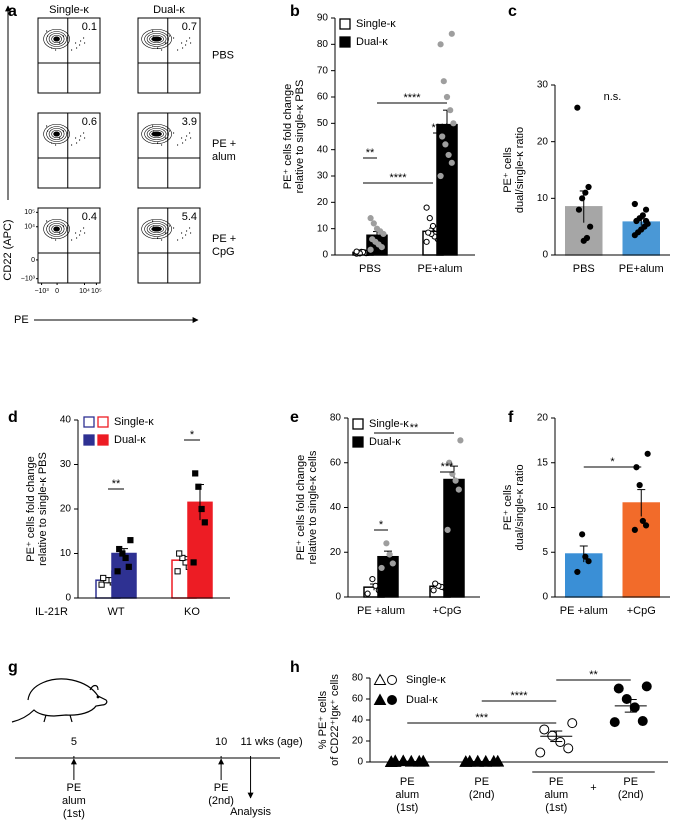 The image size is (685, 823). I want to click on x-tick-label: PE +alum, so click(381, 611).